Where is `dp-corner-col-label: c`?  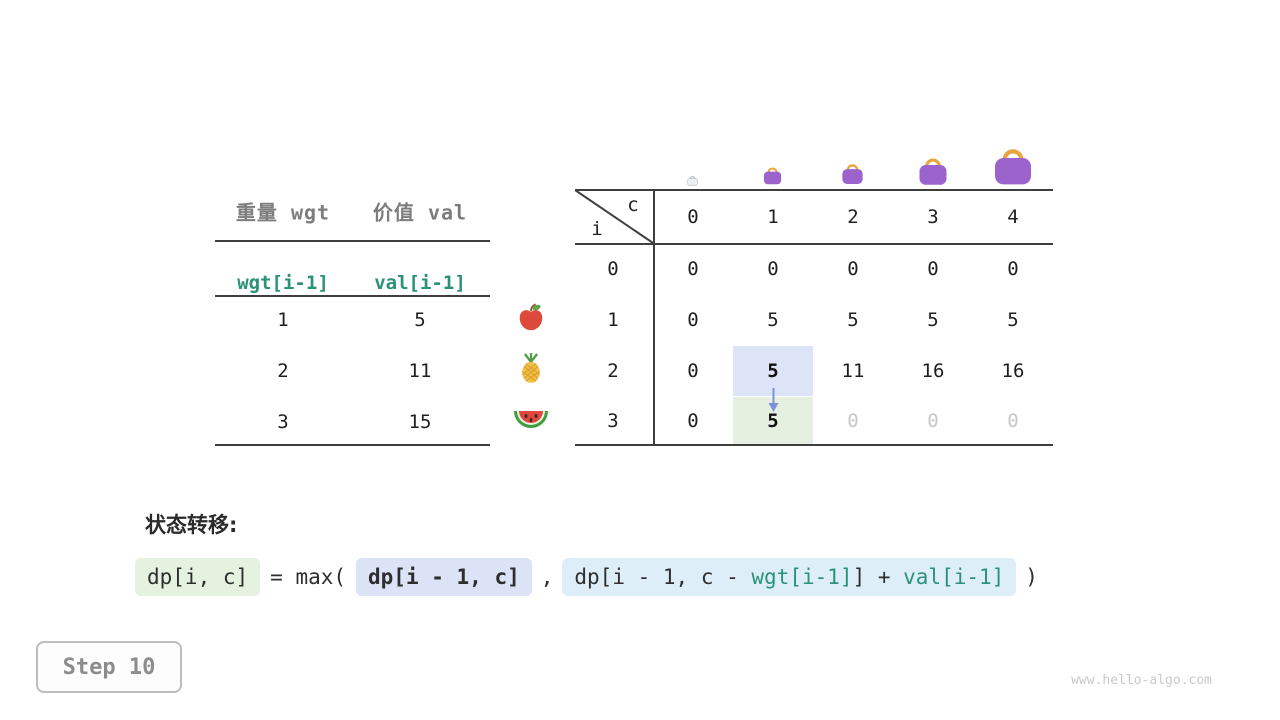
dp-corner-col-label: c is located at coordinates (633, 205).